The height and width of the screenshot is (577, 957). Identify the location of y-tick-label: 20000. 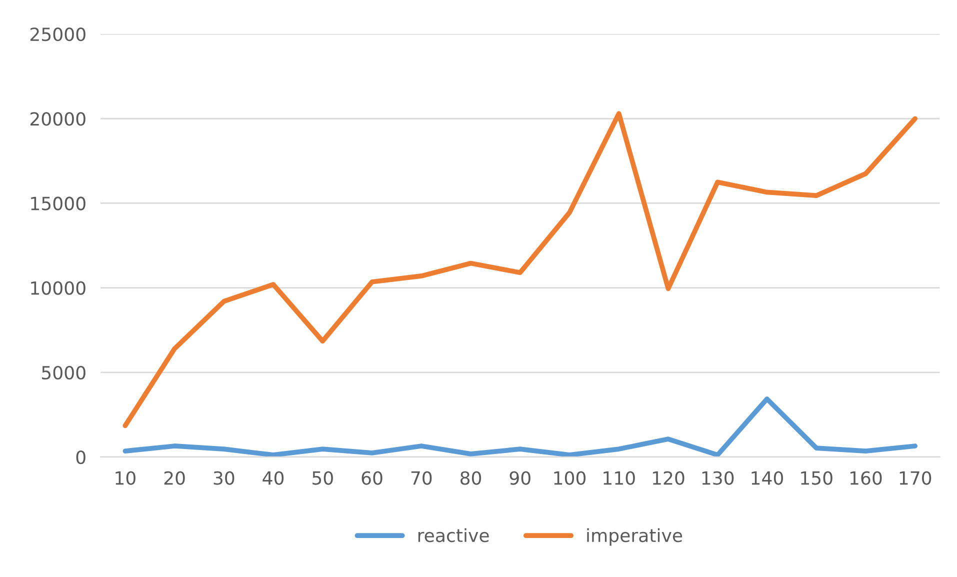
(58, 119).